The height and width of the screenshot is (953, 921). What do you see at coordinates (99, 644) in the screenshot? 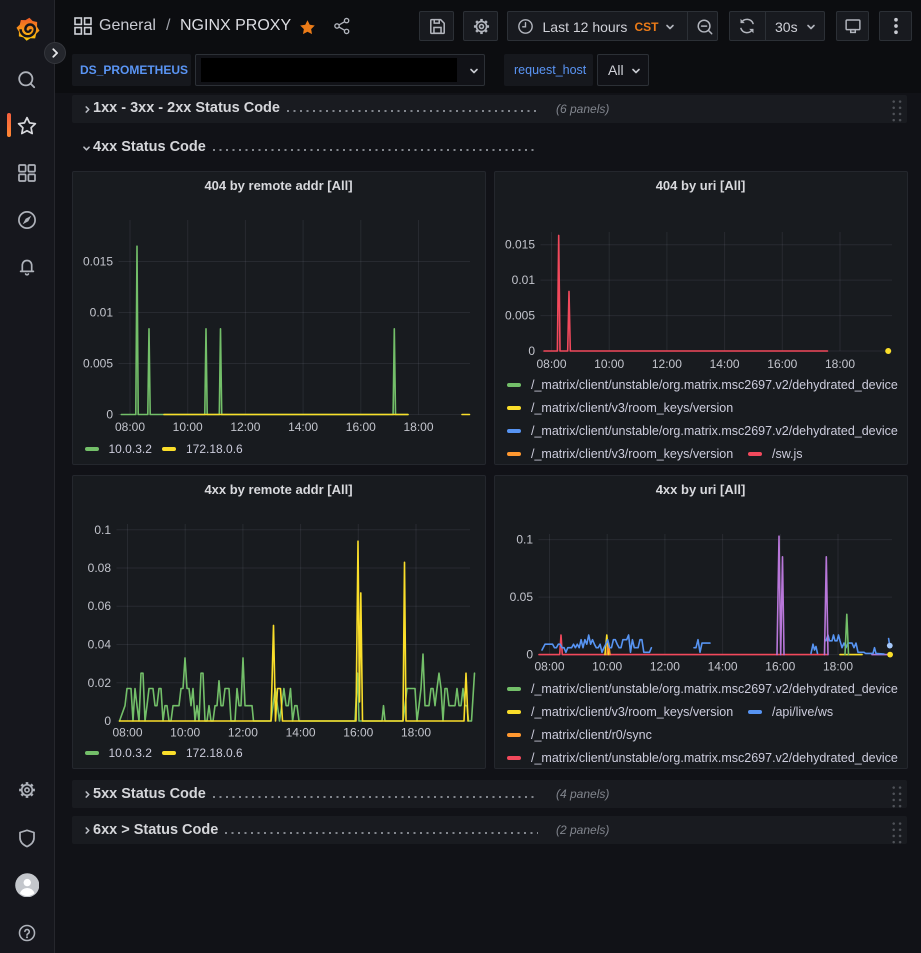
I see `svg-text: 0.04` at bounding box center [99, 644].